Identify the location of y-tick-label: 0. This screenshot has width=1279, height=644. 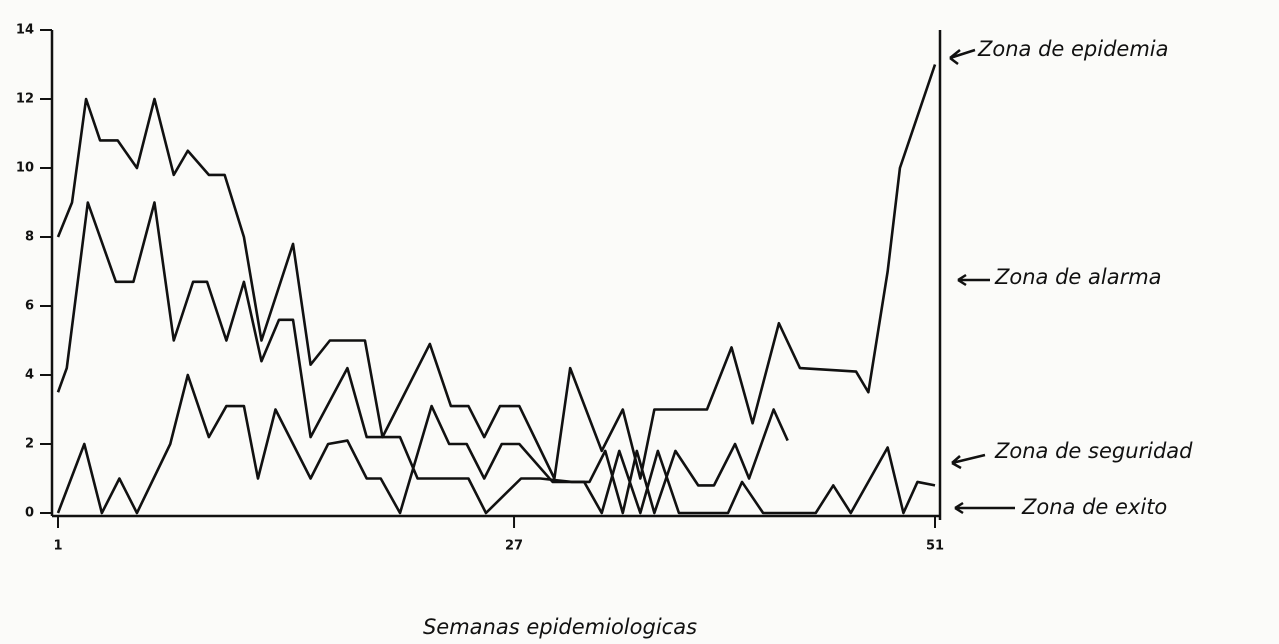
(29, 513).